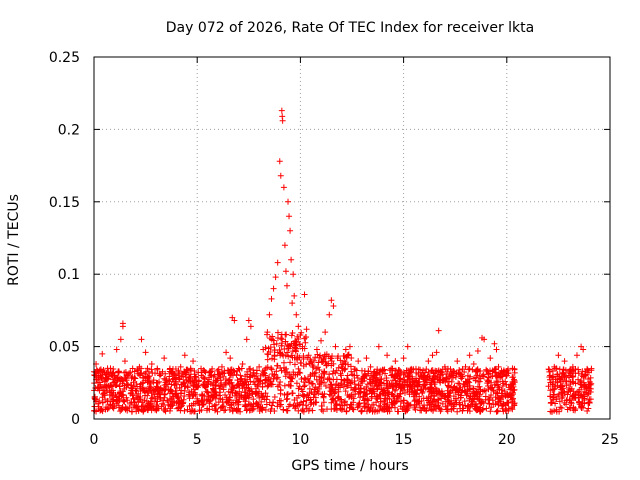 Image resolution: width=640 pixels, height=480 pixels. What do you see at coordinates (404, 440) in the screenshot?
I see `x-tick-label: 15` at bounding box center [404, 440].